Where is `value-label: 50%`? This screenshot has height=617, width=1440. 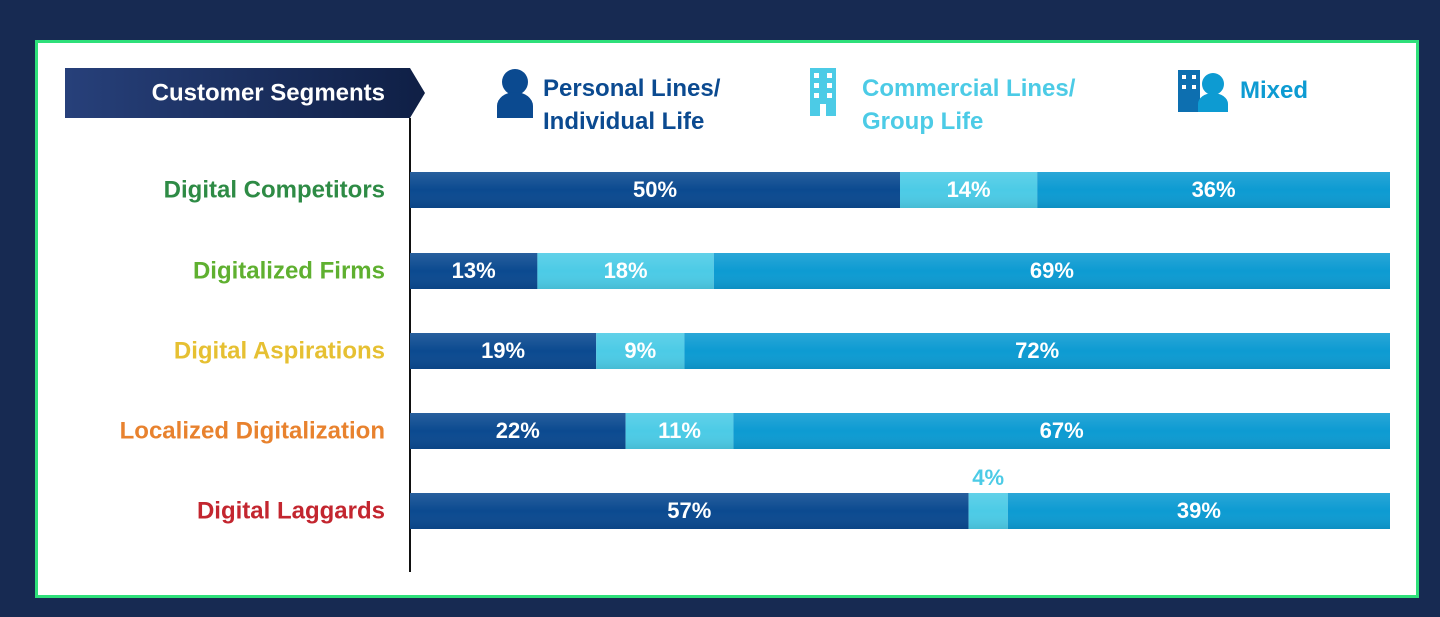 value-label: 50% is located at coordinates (655, 189).